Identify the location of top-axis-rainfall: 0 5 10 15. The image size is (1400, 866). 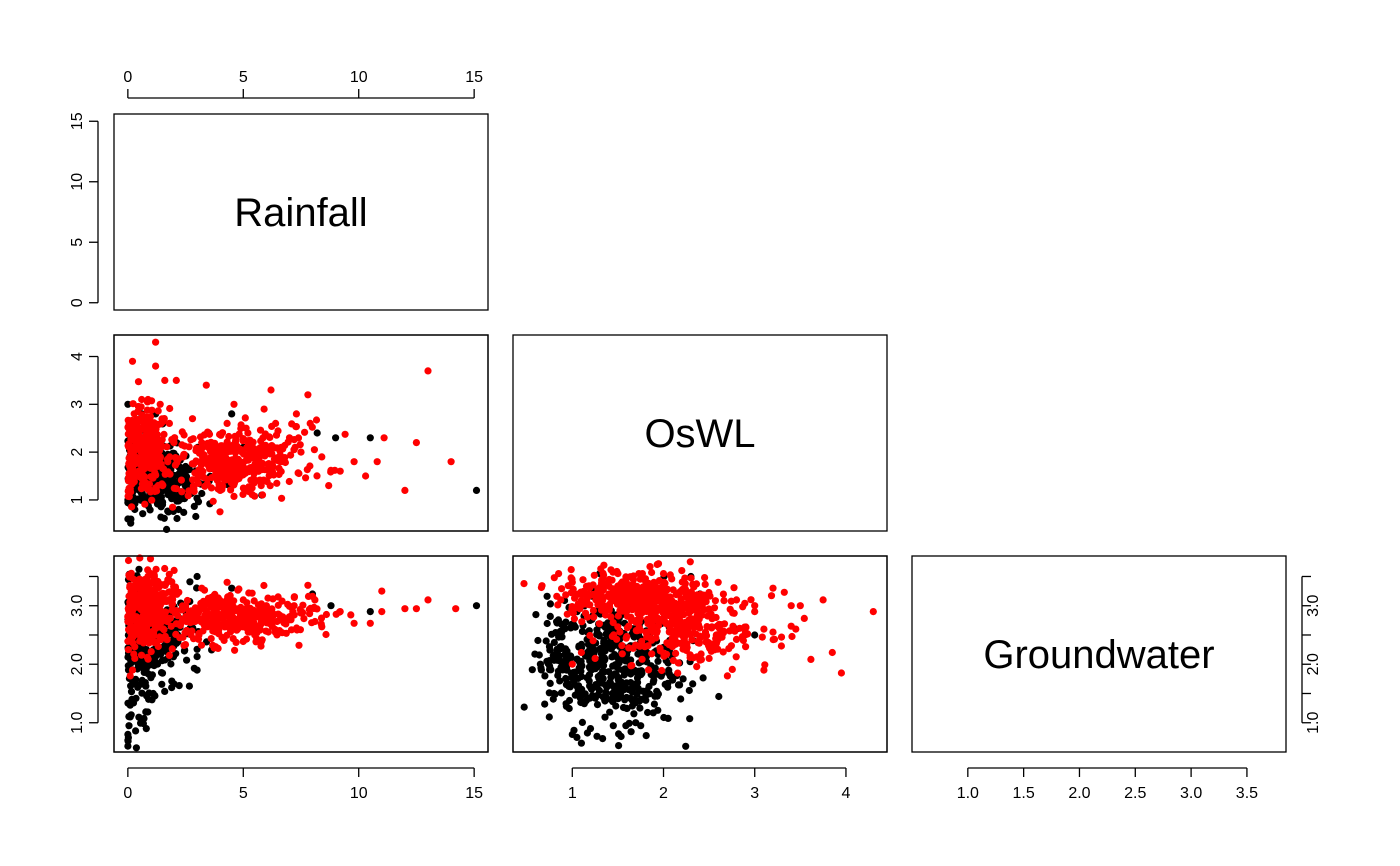
(303, 84).